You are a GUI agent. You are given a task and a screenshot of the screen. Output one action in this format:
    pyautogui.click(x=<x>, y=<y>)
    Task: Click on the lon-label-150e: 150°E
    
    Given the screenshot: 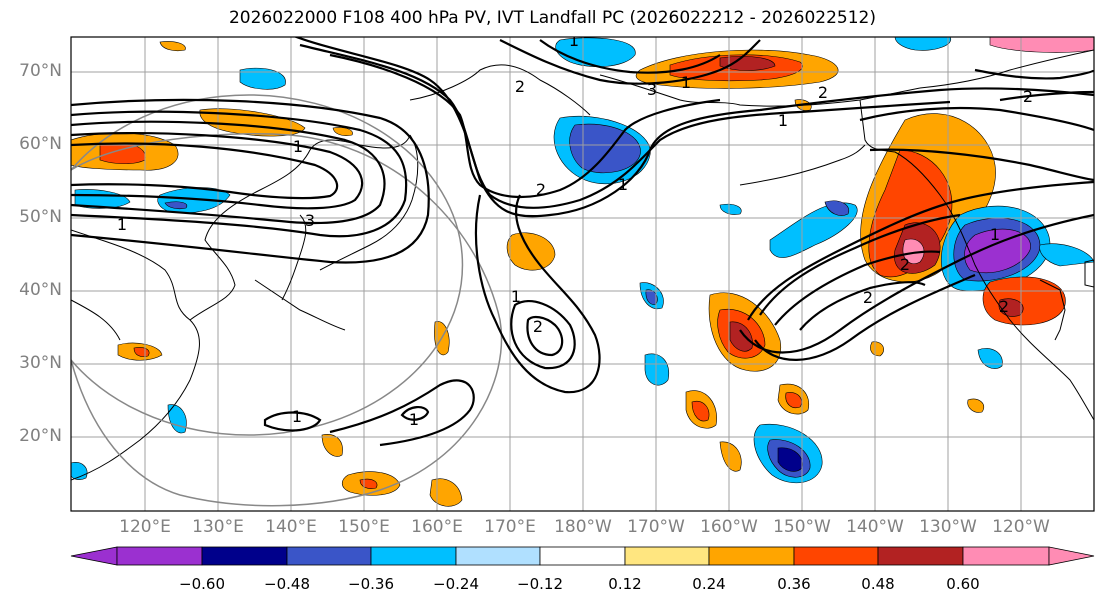 What is the action you would take?
    pyautogui.click(x=364, y=527)
    